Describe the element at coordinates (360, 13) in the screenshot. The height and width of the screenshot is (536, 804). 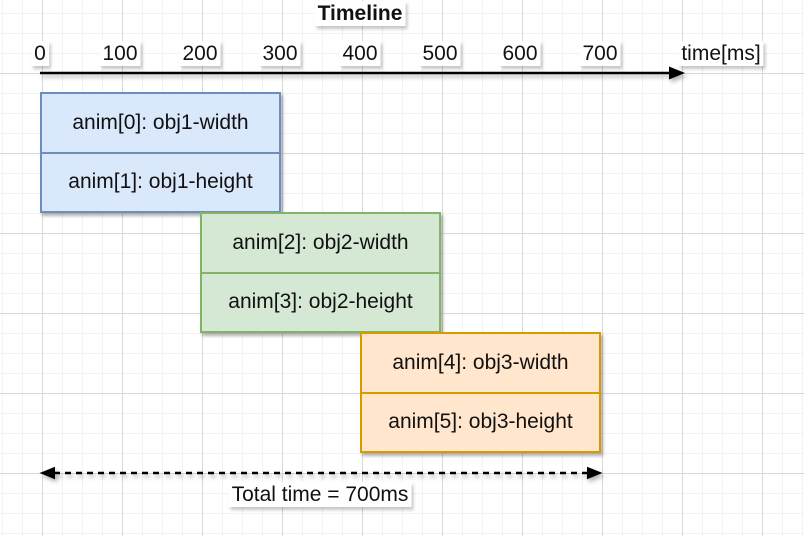
I see `diagram-title: Timeline` at that location.